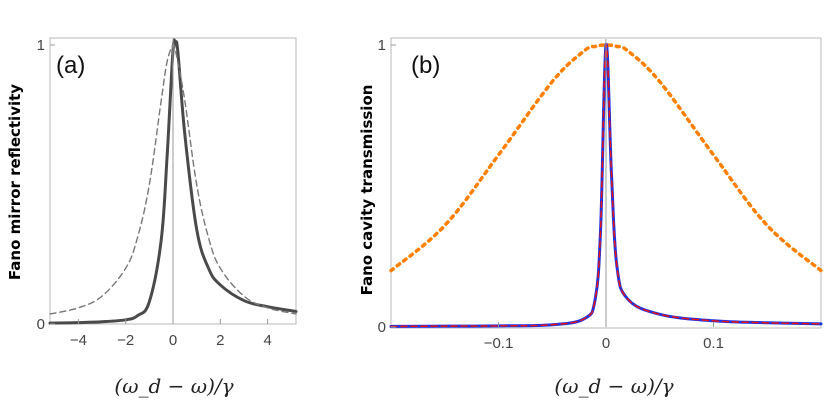 This screenshot has height=411, width=830. I want to click on panel-a-x-tick-label: −2, so click(125, 340).